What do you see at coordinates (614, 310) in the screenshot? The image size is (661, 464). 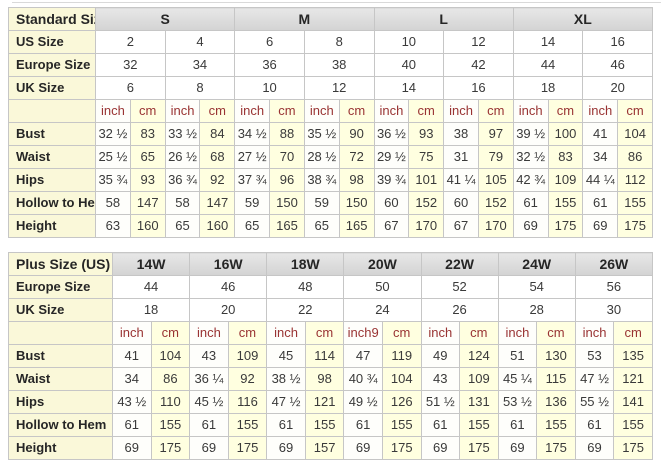 I see `size-value-cell: 30` at bounding box center [614, 310].